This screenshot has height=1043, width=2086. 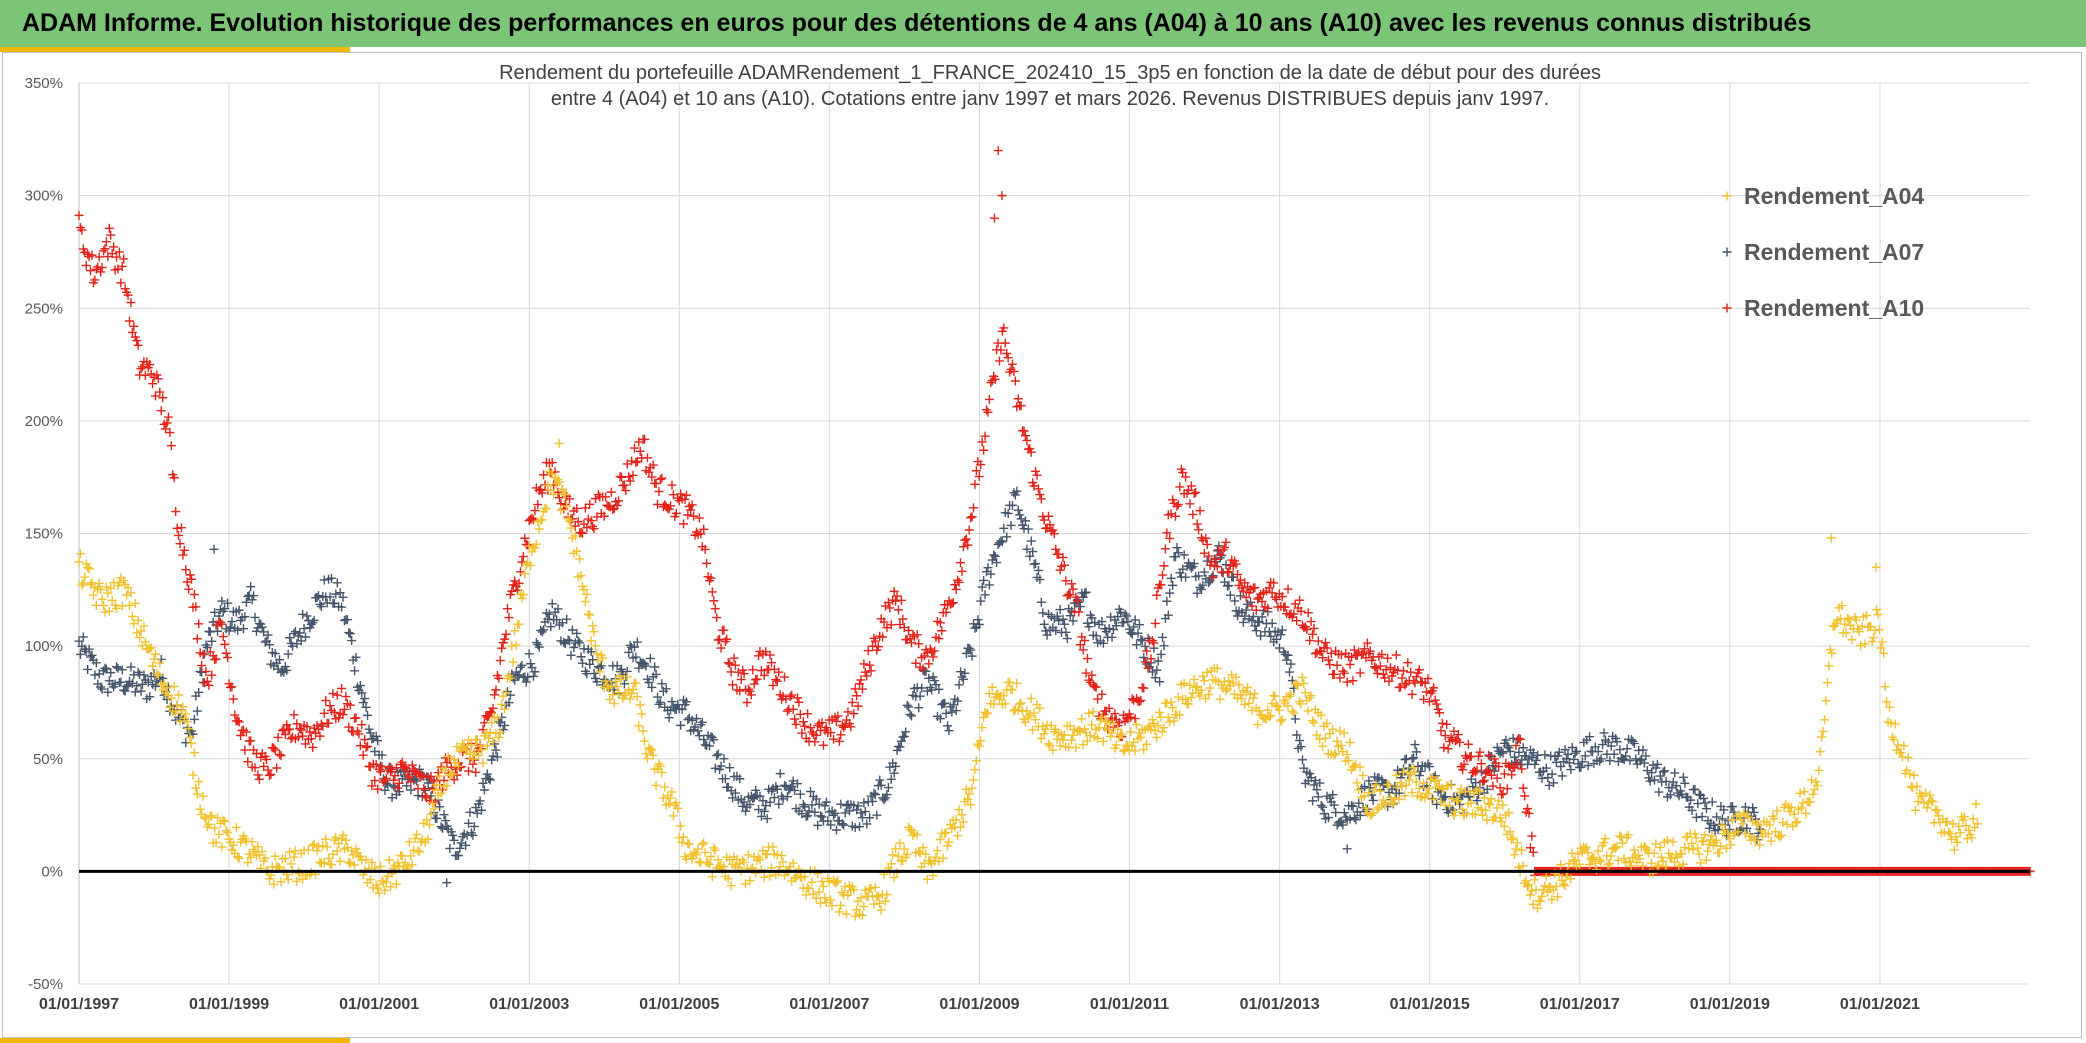 What do you see at coordinates (529, 1004) in the screenshot?
I see `x-tick-label: 01/01/2003` at bounding box center [529, 1004].